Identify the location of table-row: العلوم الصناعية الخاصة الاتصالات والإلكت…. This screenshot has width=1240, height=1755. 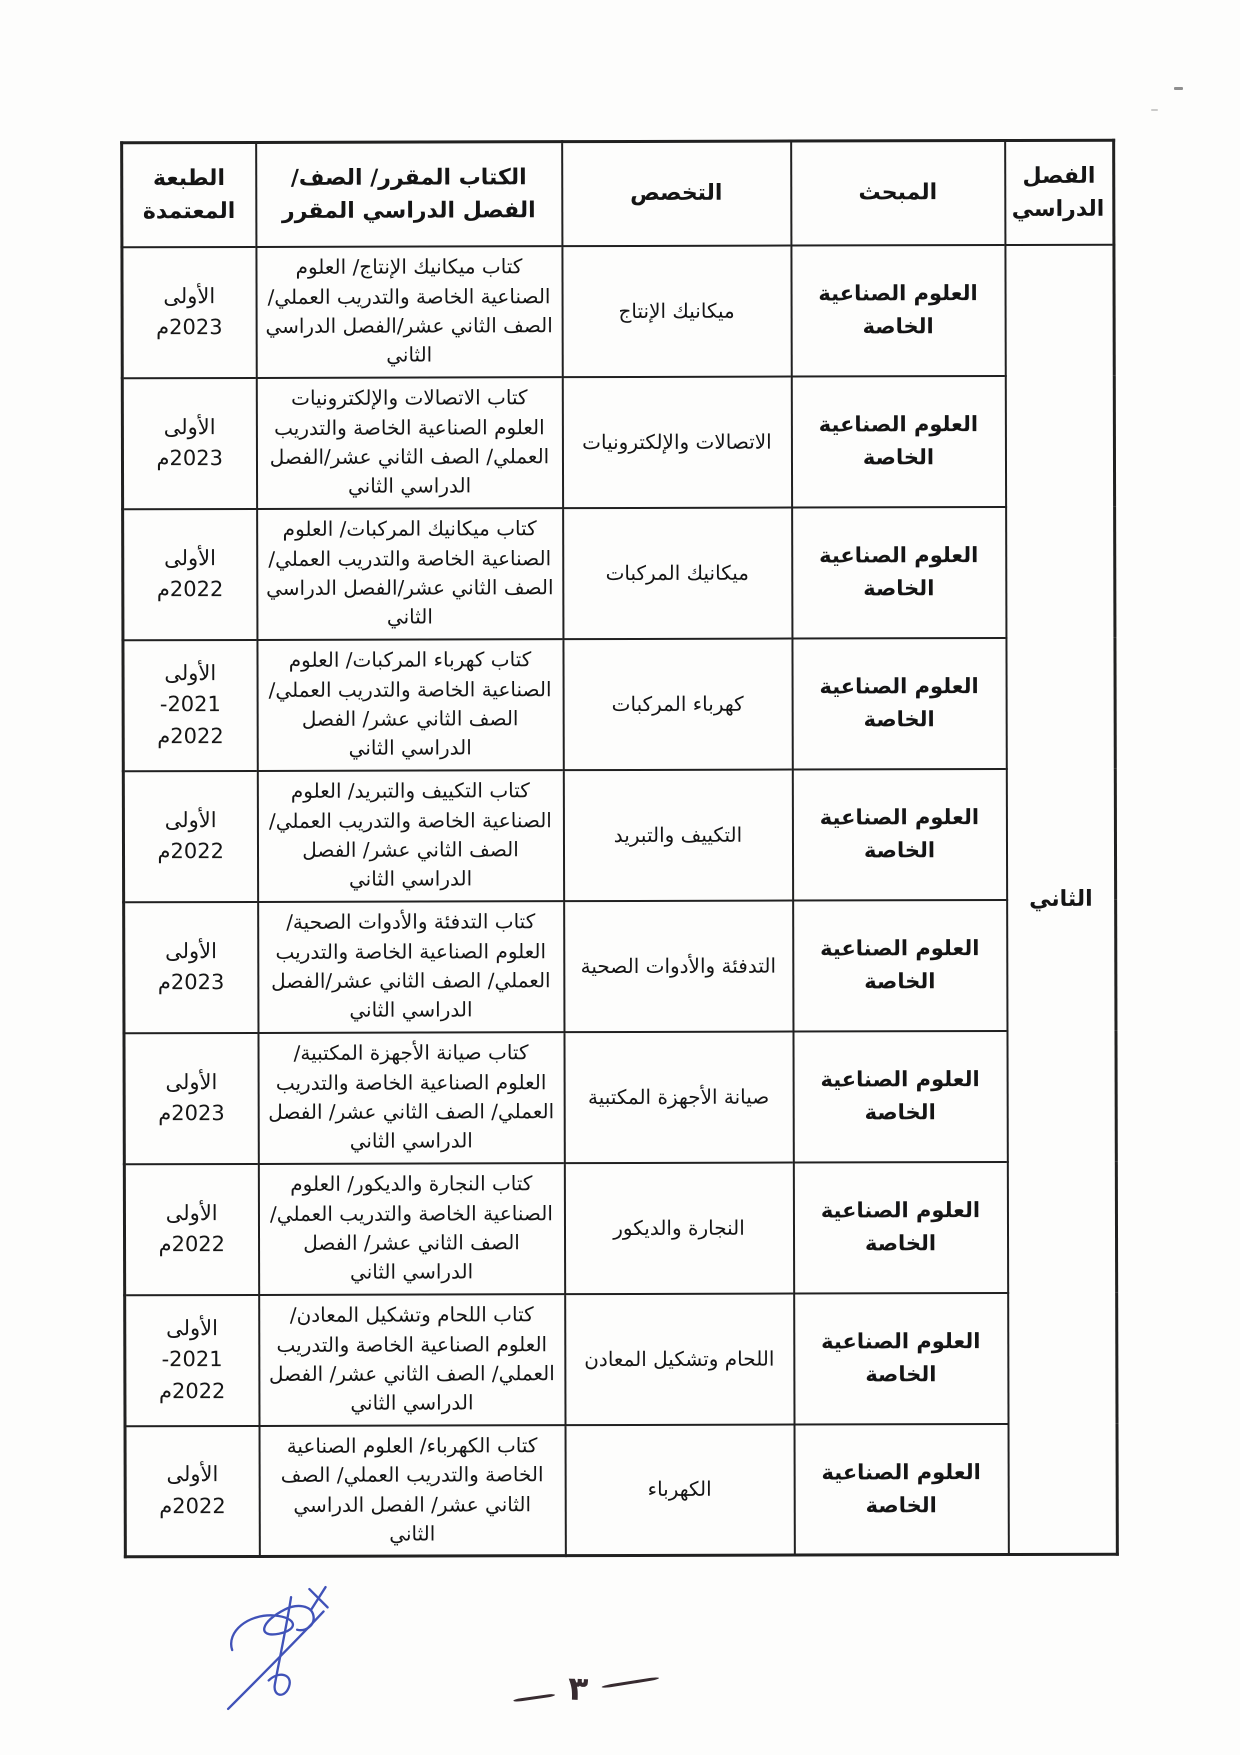
(618, 442).